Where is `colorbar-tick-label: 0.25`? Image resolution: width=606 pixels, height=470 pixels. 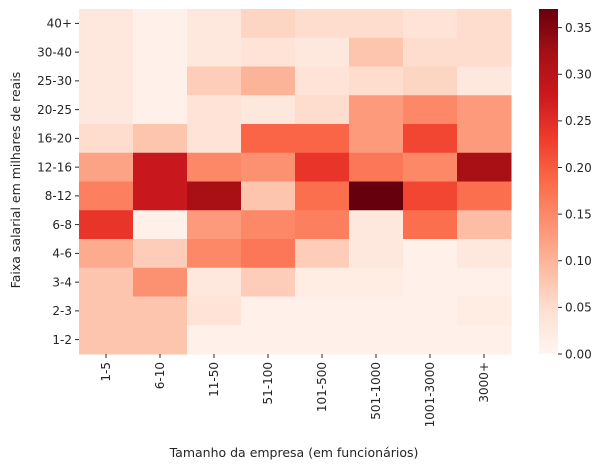
colorbar-tick-label: 0.25 is located at coordinates (578, 121).